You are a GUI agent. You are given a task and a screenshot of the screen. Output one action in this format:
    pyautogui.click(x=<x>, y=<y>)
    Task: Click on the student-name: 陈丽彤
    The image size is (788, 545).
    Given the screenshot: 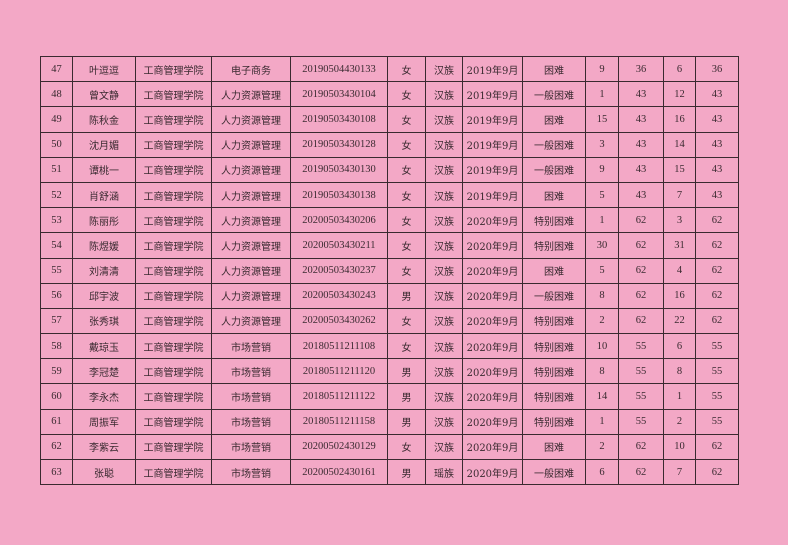 What is the action you would take?
    pyautogui.click(x=104, y=220)
    